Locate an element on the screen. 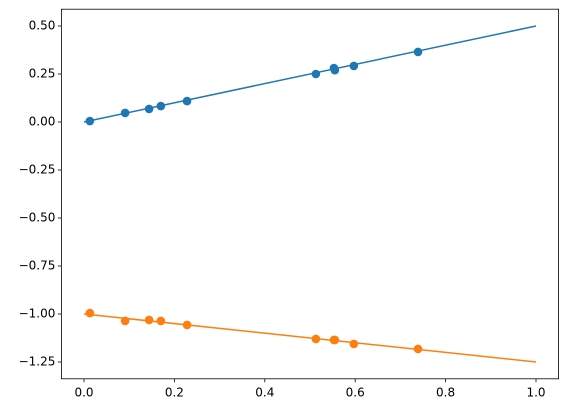  y-tick-label: −1.00 is located at coordinates (37, 314).